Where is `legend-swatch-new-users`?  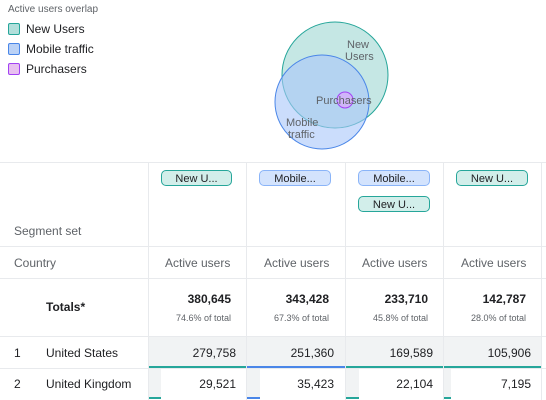 legend-swatch-new-users is located at coordinates (14, 29).